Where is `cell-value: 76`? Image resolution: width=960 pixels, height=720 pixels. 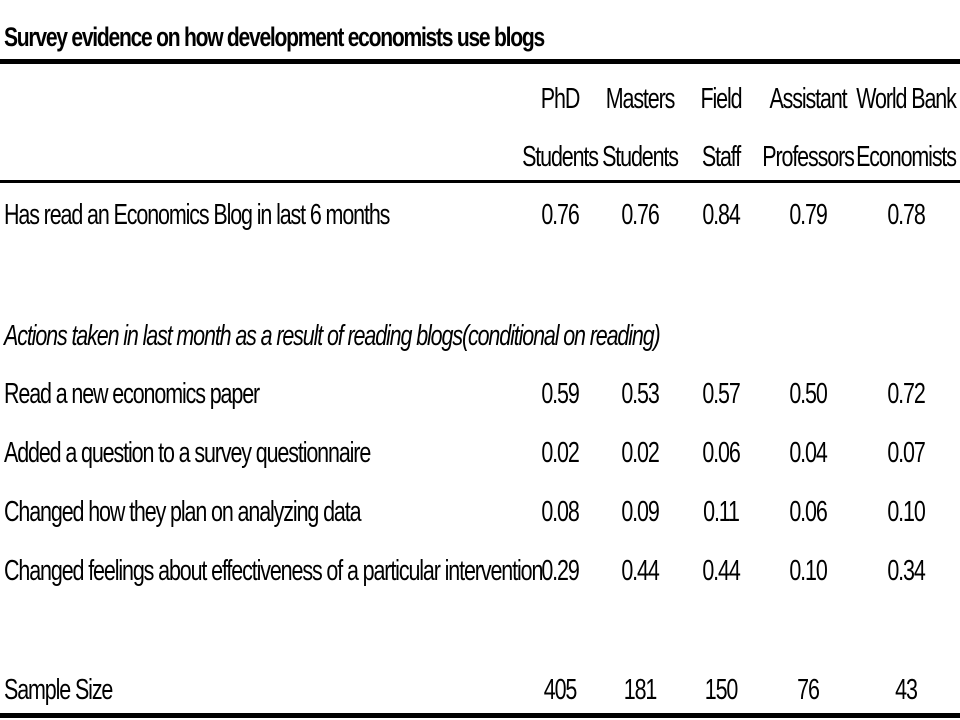 cell-value: 76 is located at coordinates (808, 690).